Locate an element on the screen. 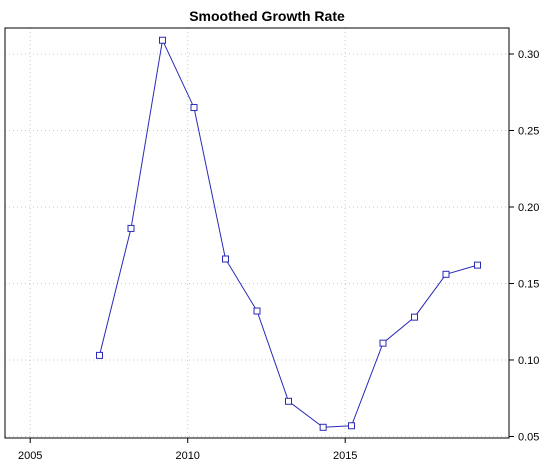  x-tick-label: 2015 is located at coordinates (345, 456).